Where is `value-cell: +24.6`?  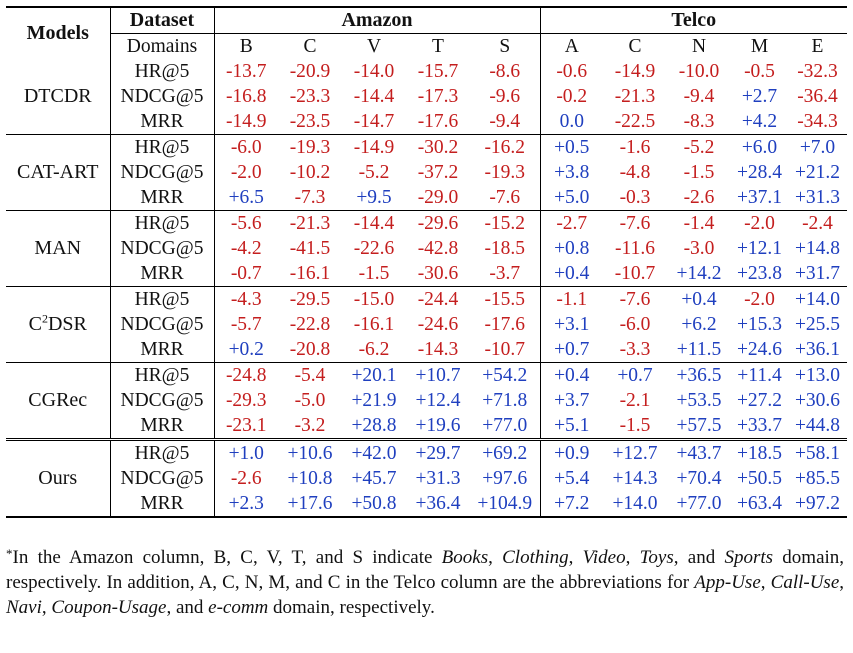
value-cell: +24.6 is located at coordinates (759, 349).